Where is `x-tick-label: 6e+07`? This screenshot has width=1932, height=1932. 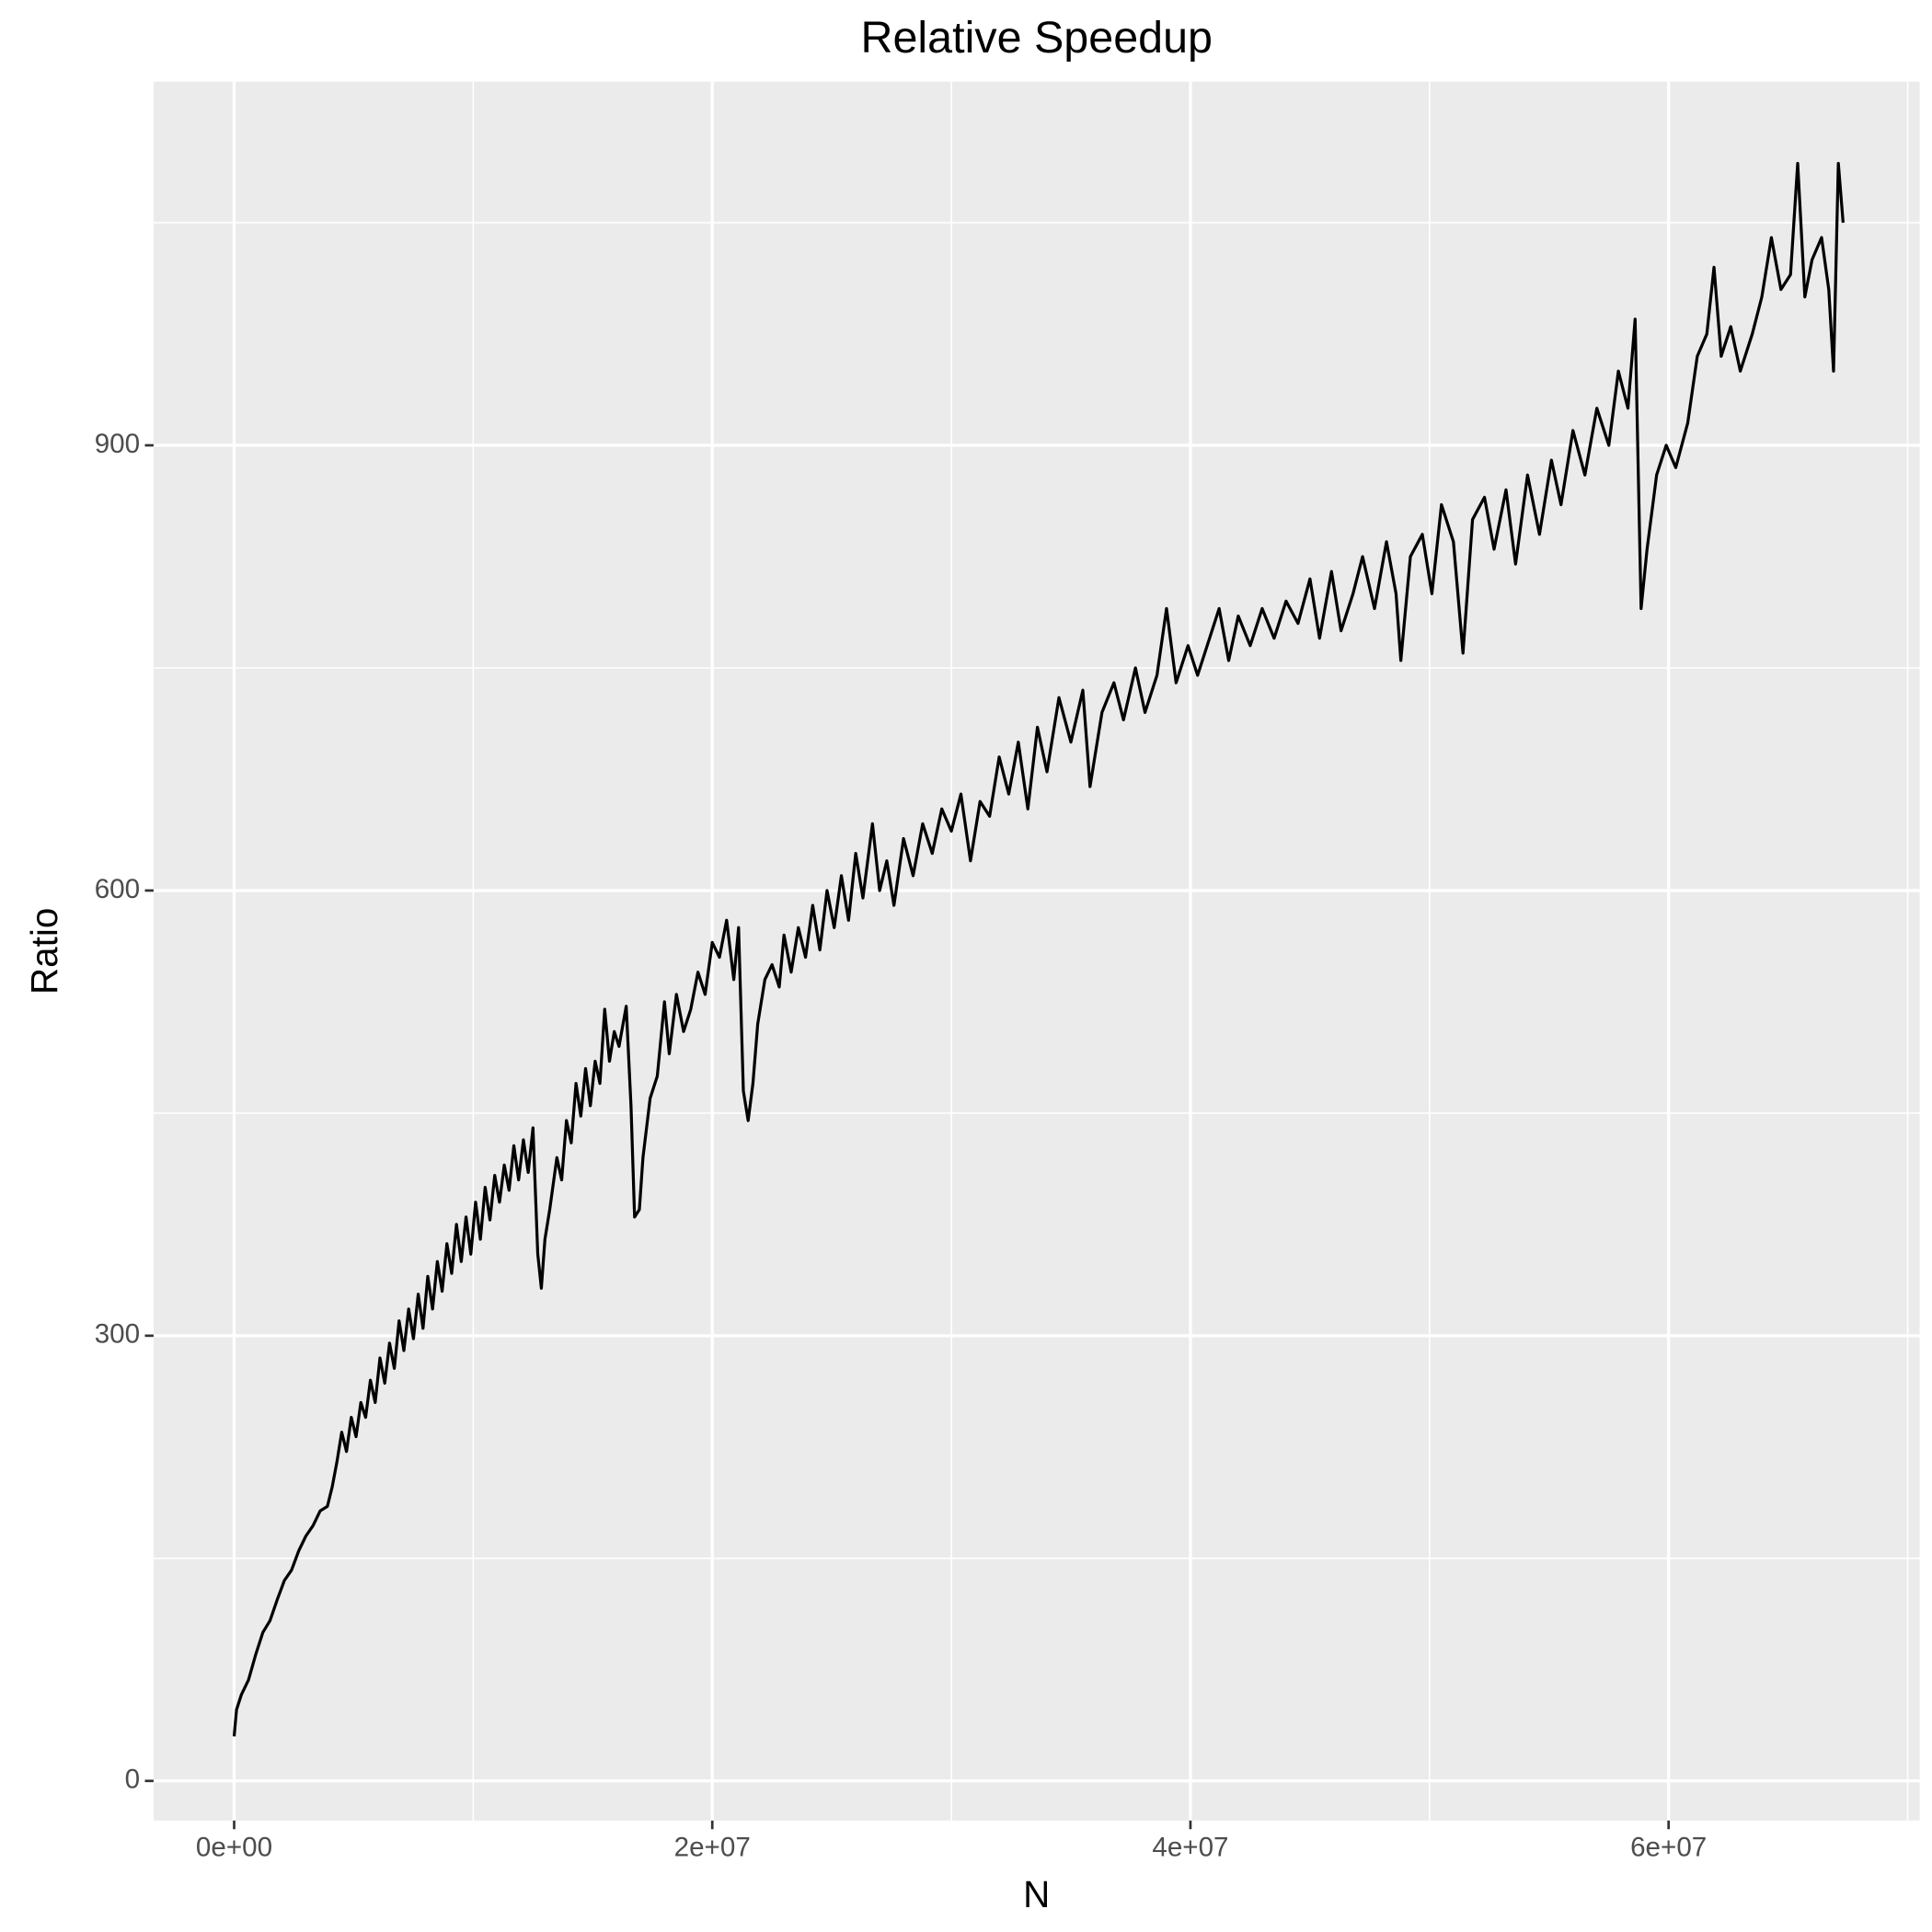
x-tick-label: 6e+07 is located at coordinates (1668, 1848).